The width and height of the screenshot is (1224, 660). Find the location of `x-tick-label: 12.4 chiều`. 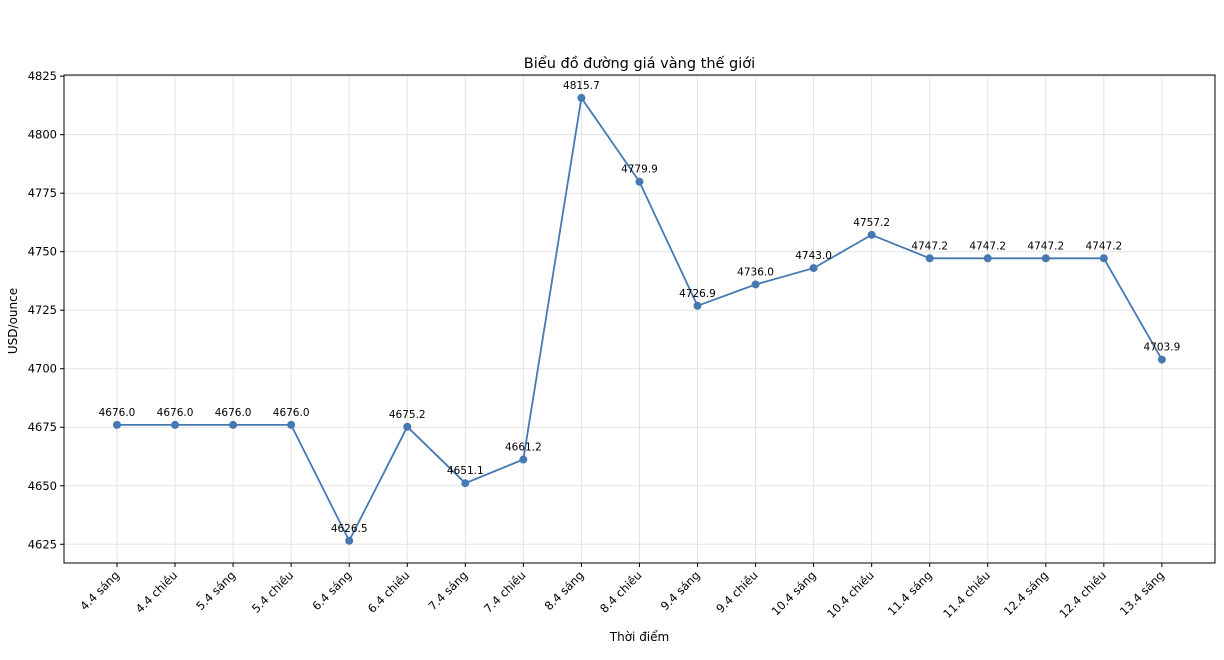

x-tick-label: 12.4 chiều is located at coordinates (1082, 594).